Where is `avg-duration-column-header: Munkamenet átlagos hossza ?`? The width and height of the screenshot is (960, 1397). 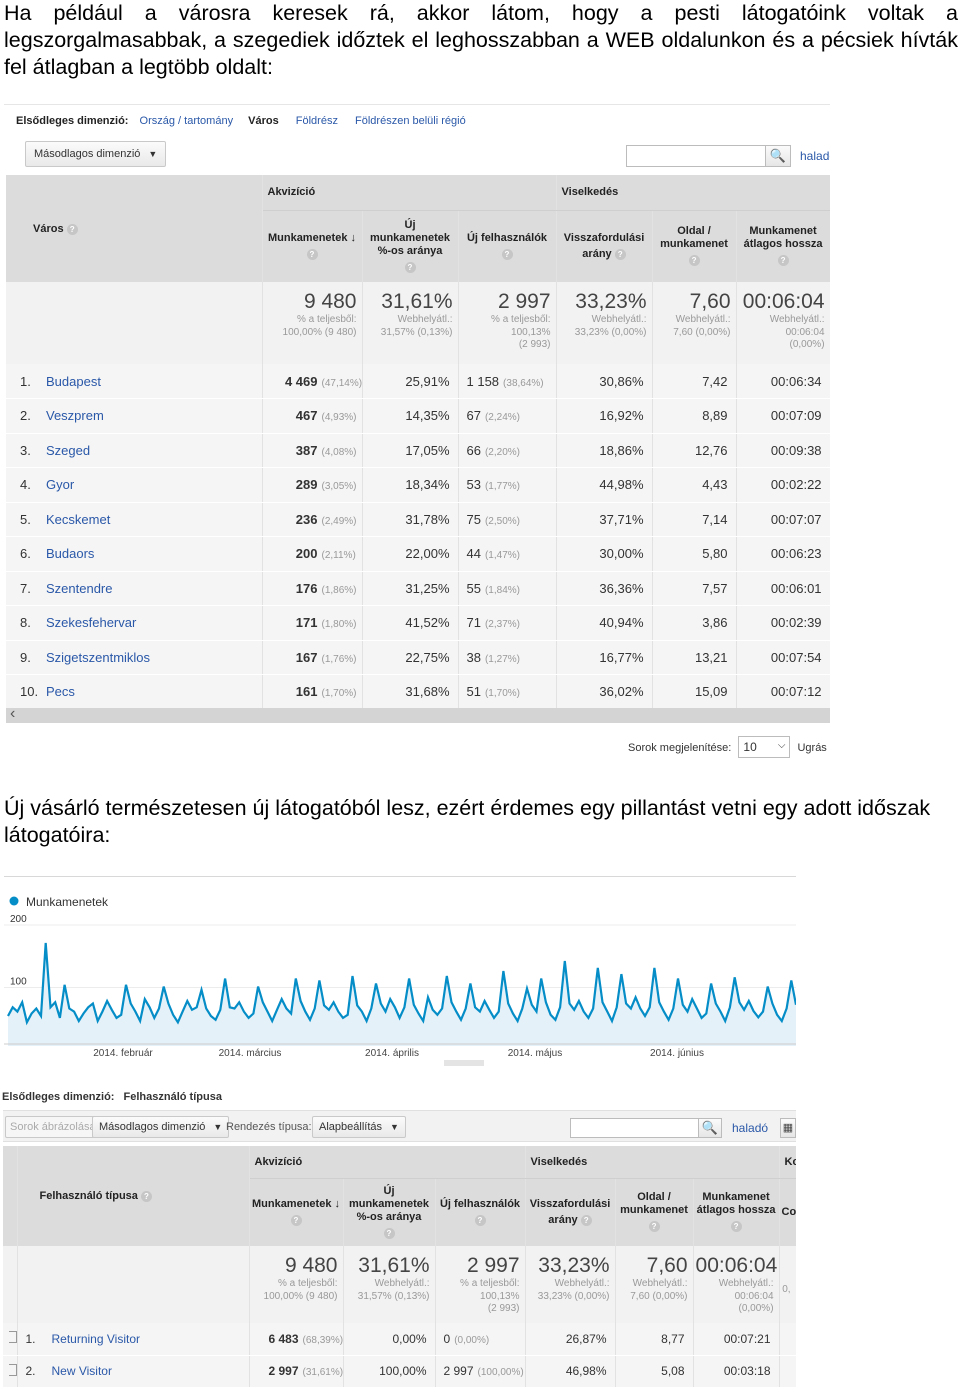 avg-duration-column-header: Munkamenet átlagos hossza ? is located at coordinates (783, 246).